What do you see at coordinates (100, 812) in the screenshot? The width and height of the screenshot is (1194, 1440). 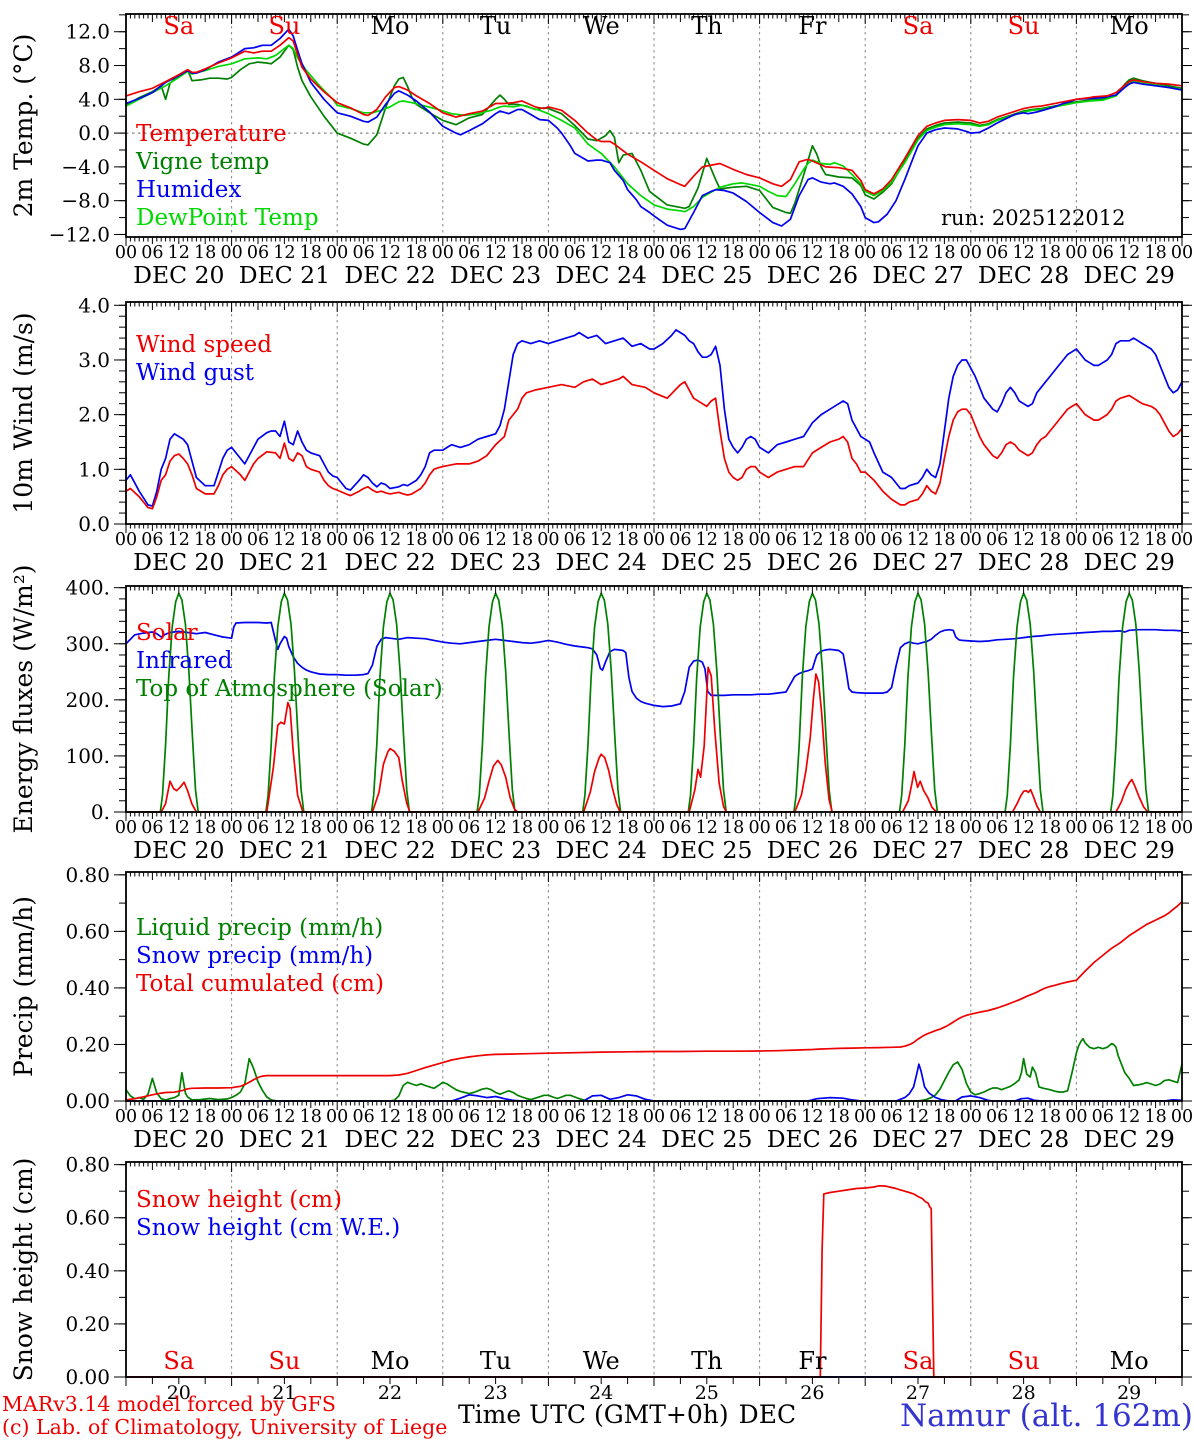 I see `y-tick-label: 0.` at bounding box center [100, 812].